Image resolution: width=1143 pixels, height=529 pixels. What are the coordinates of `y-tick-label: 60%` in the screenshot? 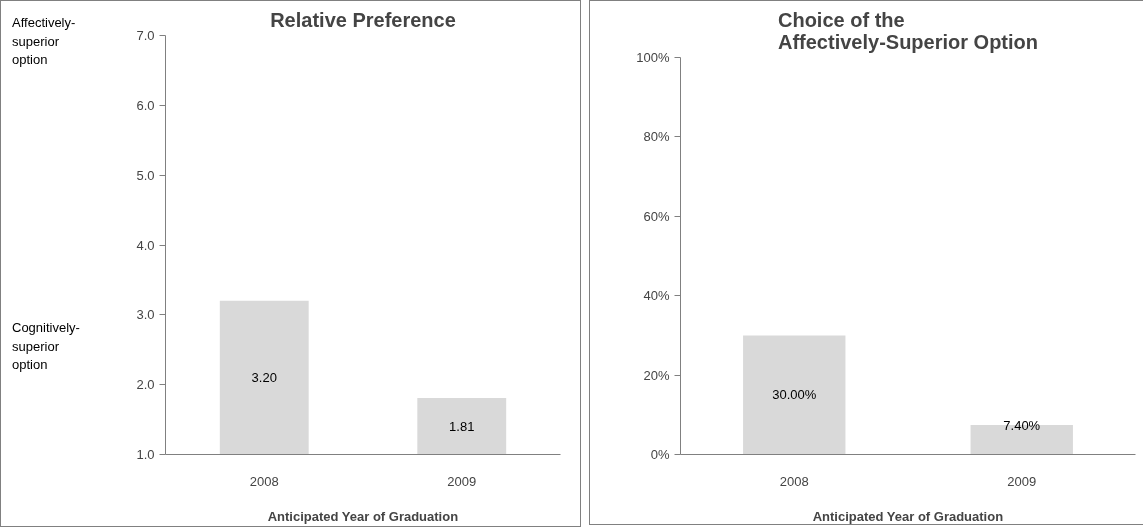 It's located at (656, 216).